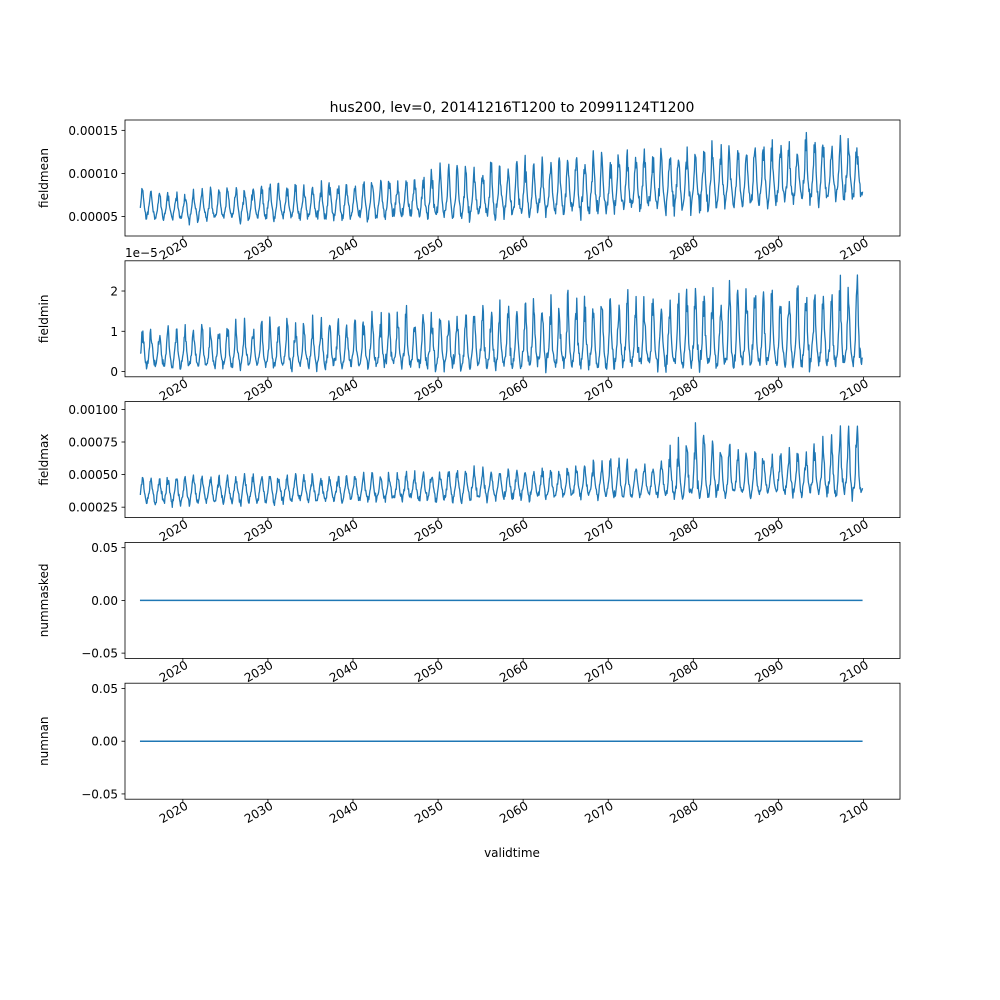 This screenshot has height=1000, width=1000. What do you see at coordinates (44, 460) in the screenshot?
I see `y-axis-label: fieldmax` at bounding box center [44, 460].